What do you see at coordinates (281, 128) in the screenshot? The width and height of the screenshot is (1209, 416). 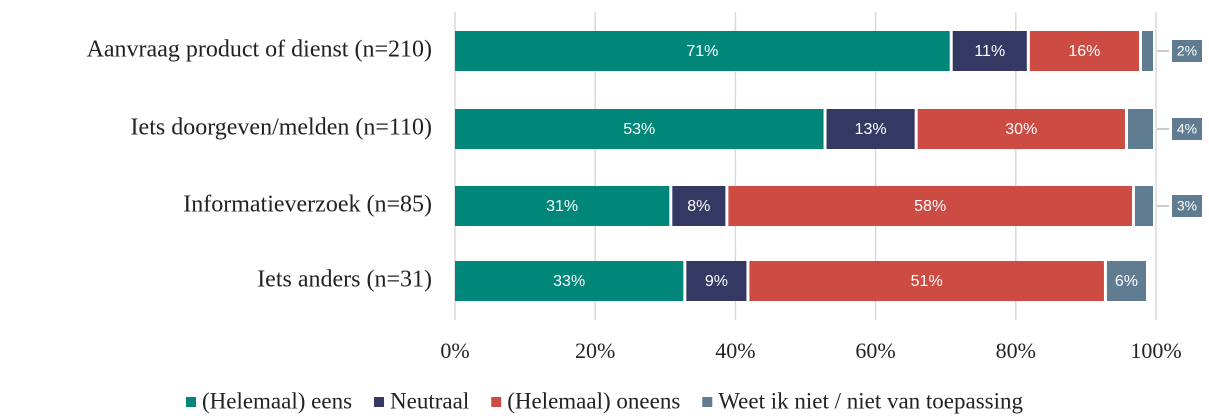 I see `category-label: Iets doorgeven/melden (n=110)` at bounding box center [281, 128].